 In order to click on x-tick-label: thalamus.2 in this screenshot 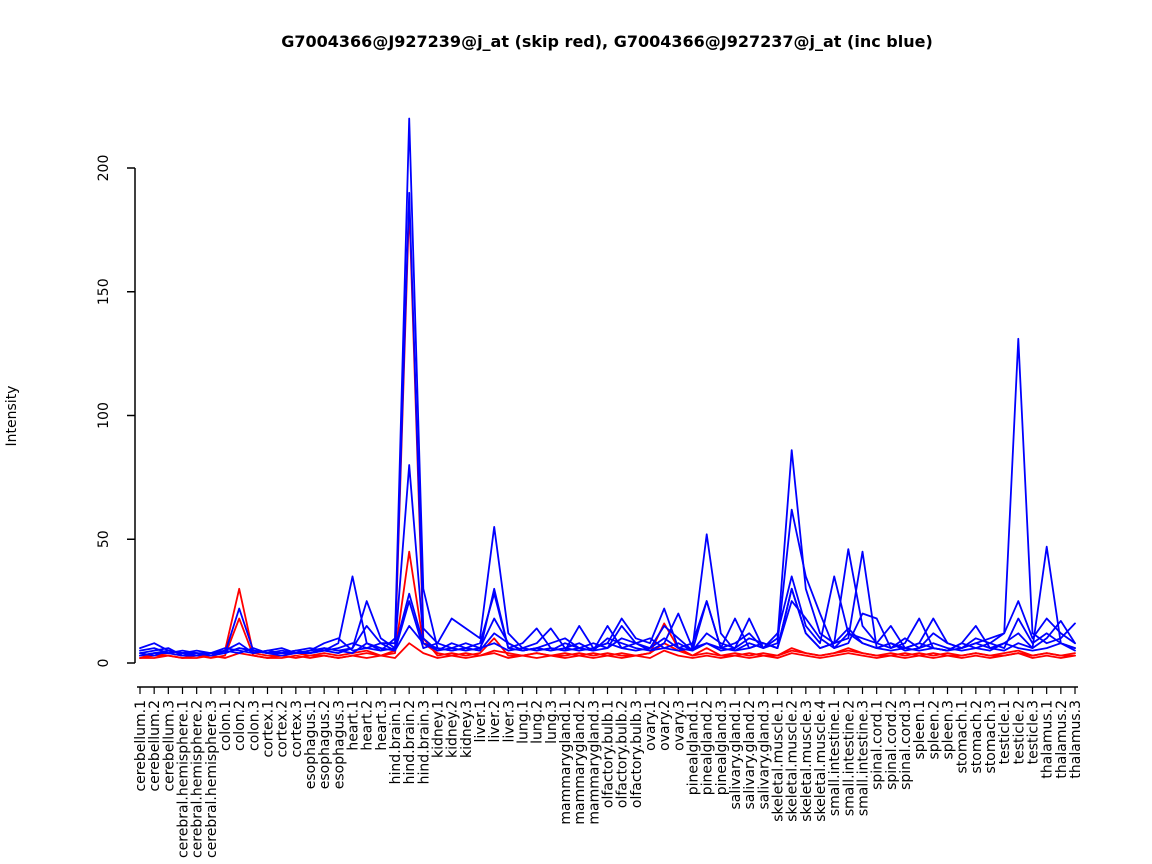, I will do `click(1062, 739)`.